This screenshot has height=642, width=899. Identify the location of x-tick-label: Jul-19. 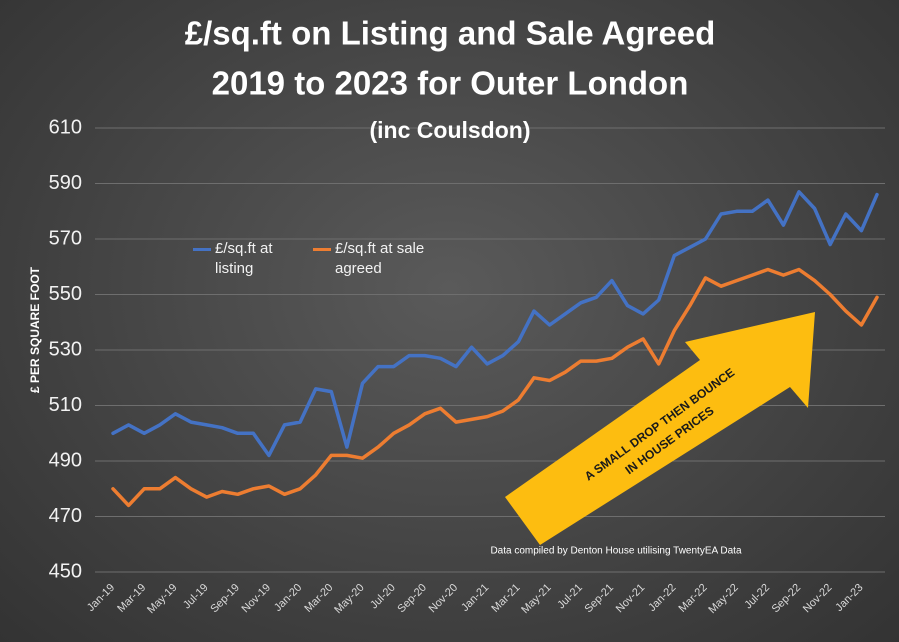
(196, 597).